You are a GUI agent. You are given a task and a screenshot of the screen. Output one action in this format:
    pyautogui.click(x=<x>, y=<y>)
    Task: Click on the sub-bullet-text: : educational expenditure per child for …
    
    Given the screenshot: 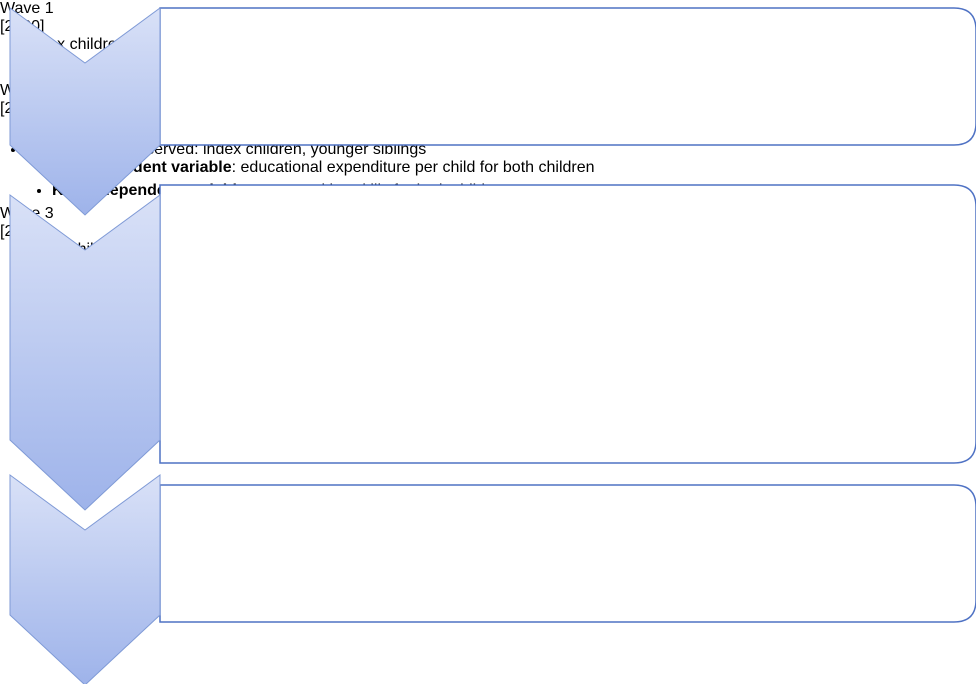 What is the action you would take?
    pyautogui.click(x=413, y=167)
    